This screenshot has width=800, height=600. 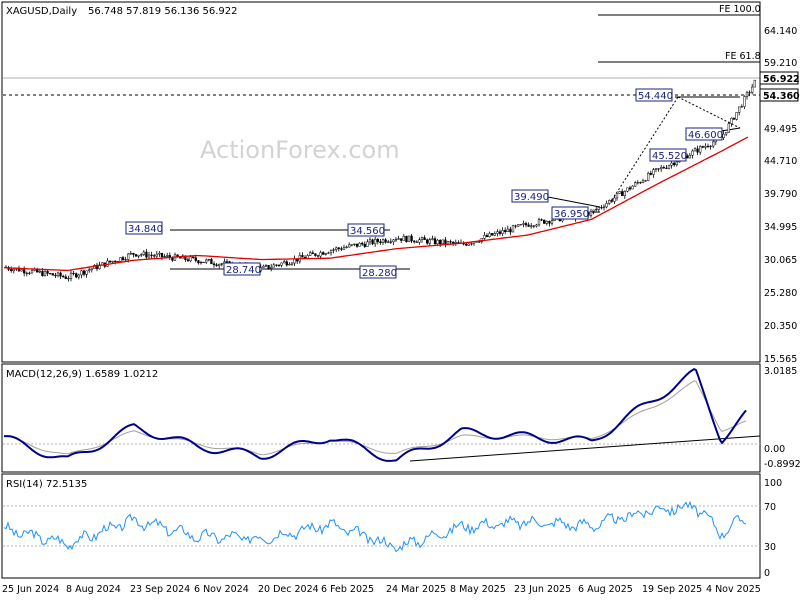 What do you see at coordinates (781, 96) in the screenshot?
I see `level-price-label: 54.360` at bounding box center [781, 96].